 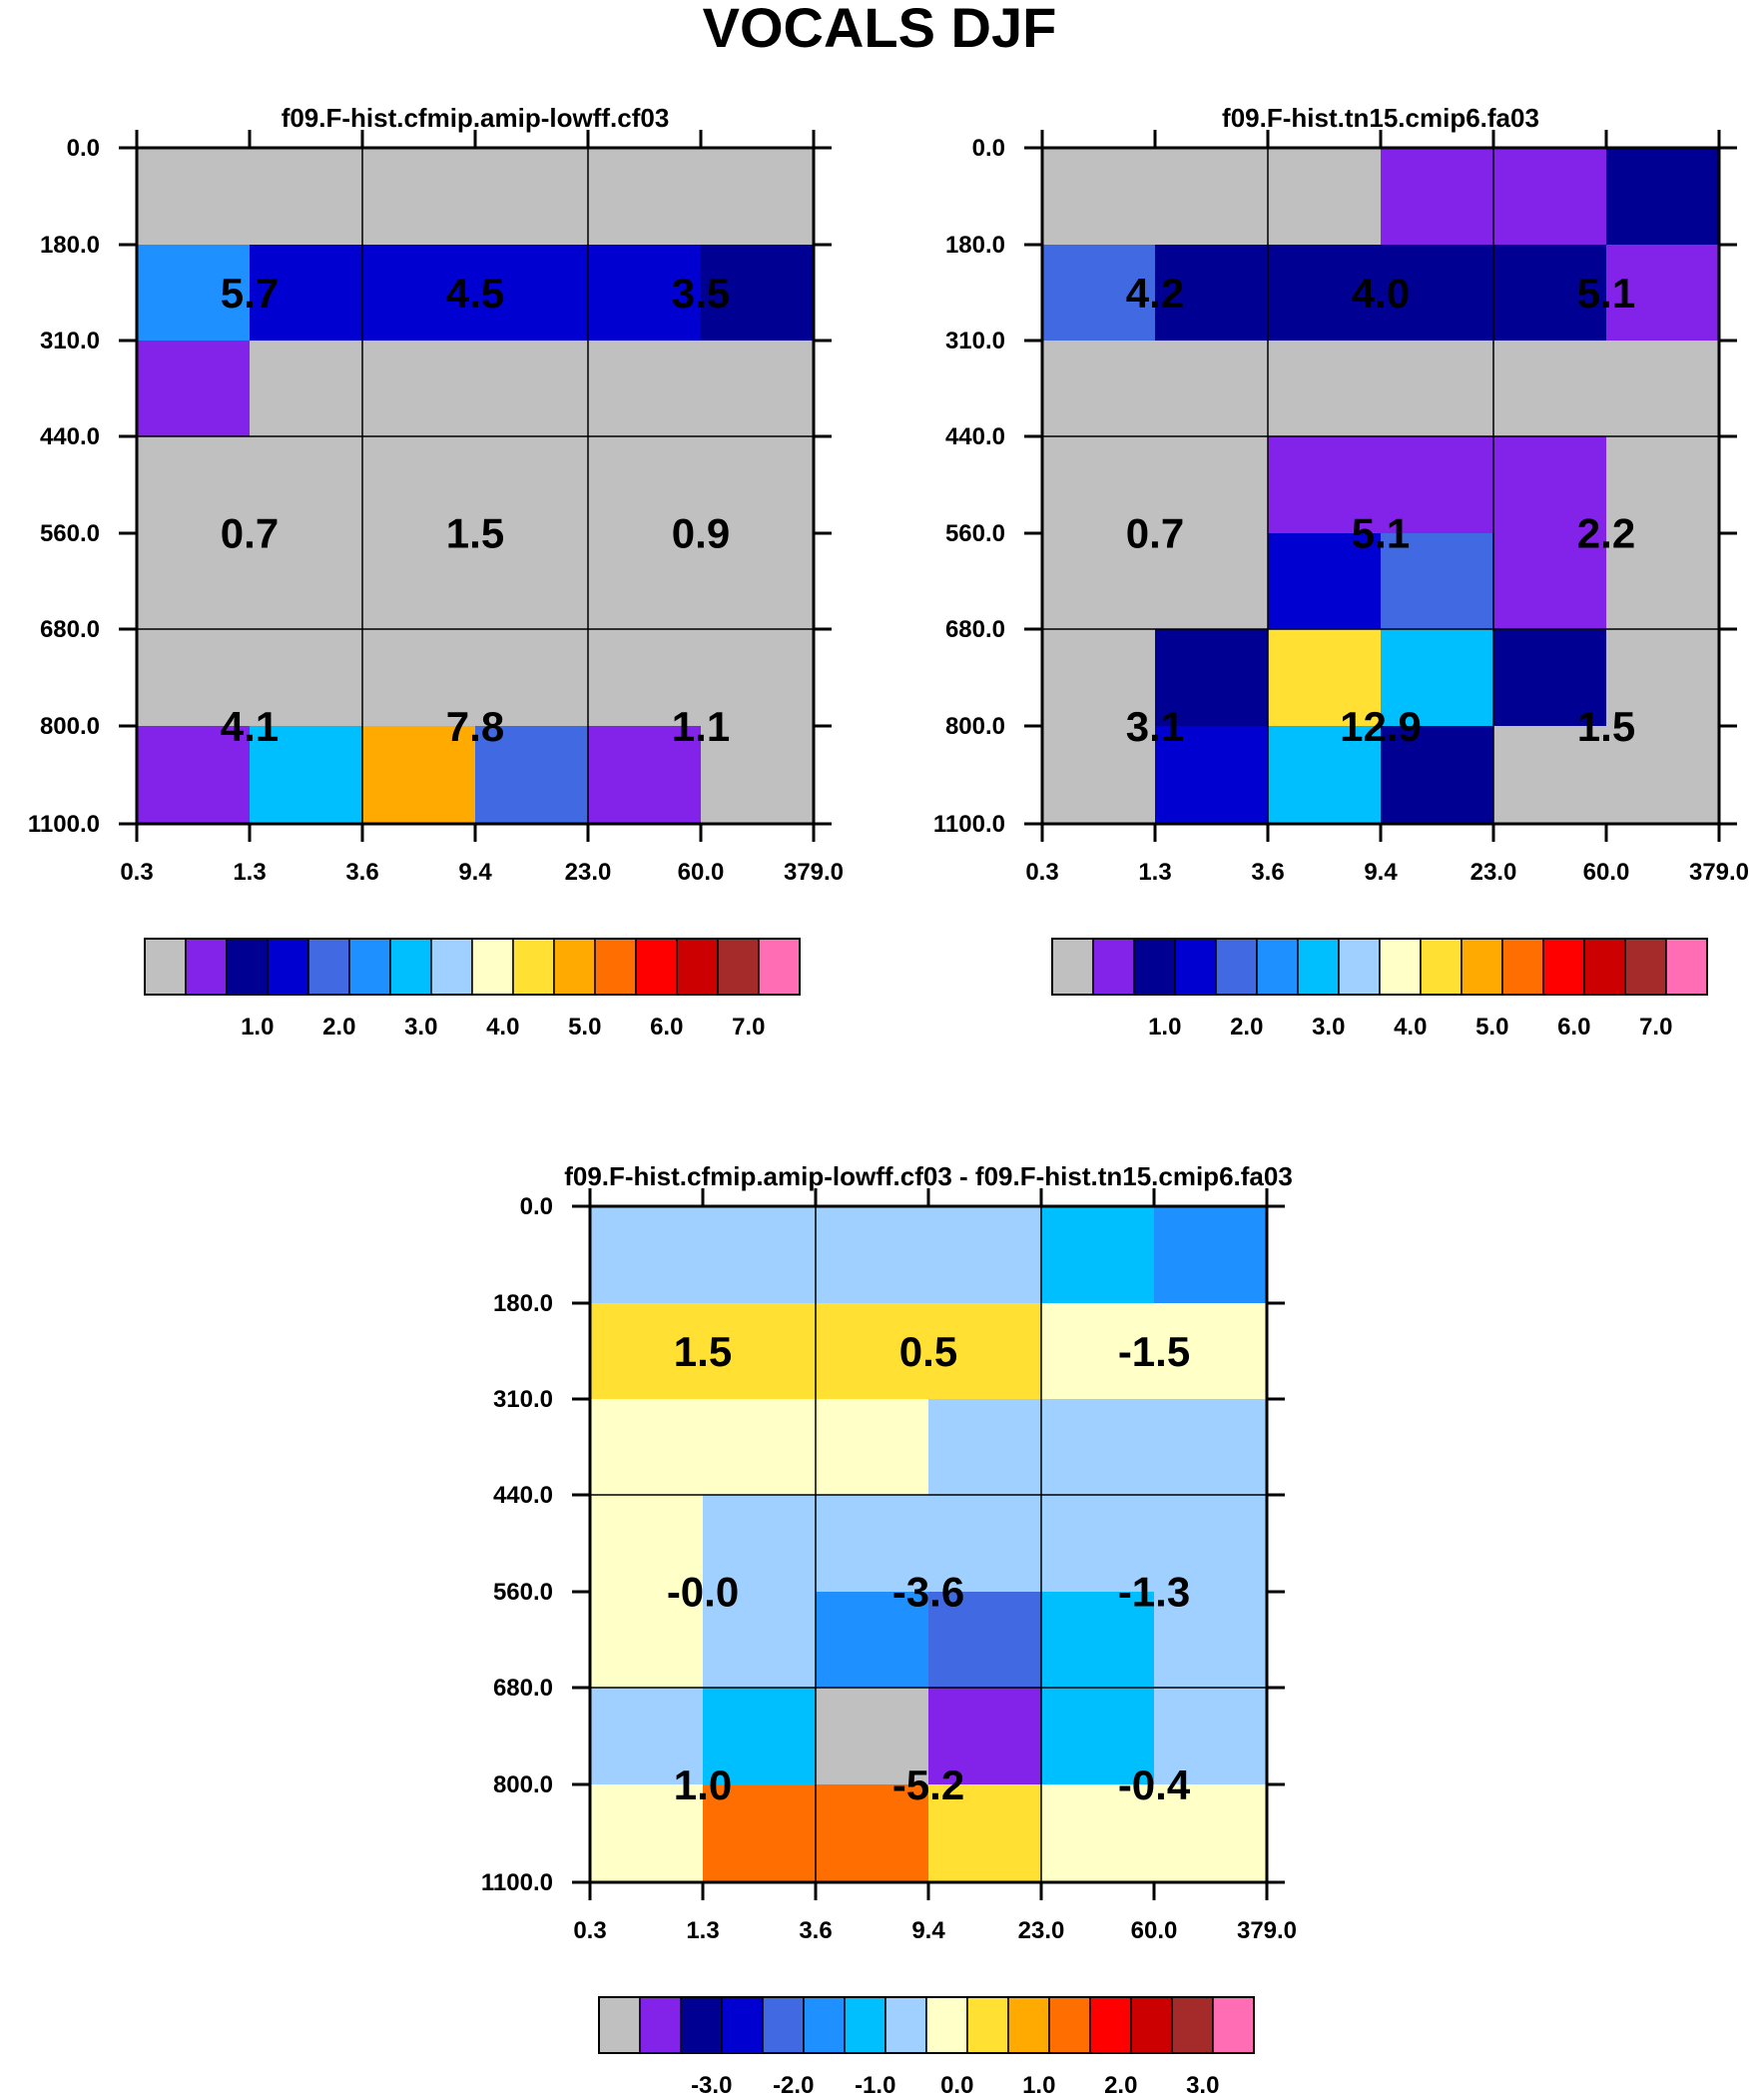 I want to click on box-value-label: 4.5, so click(x=475, y=293).